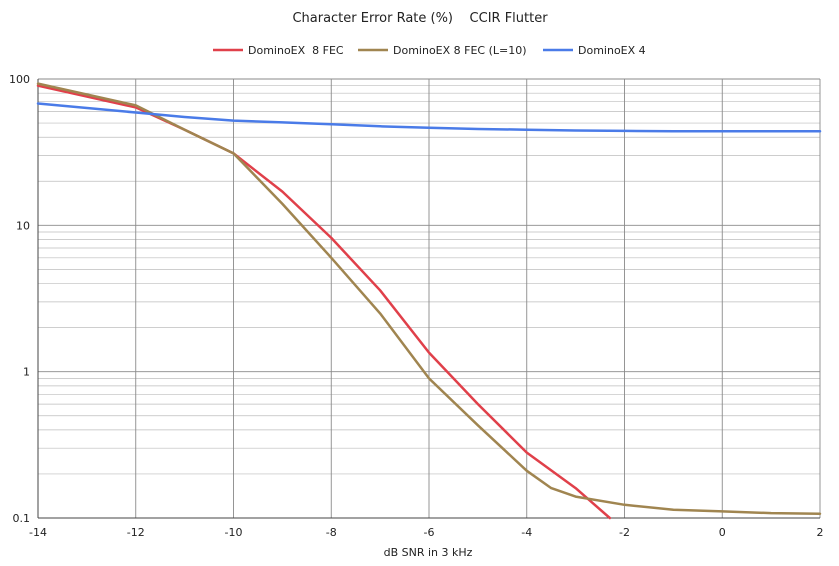 The width and height of the screenshot is (839, 566). What do you see at coordinates (331, 532) in the screenshot?
I see `x-tick-label: -8` at bounding box center [331, 532].